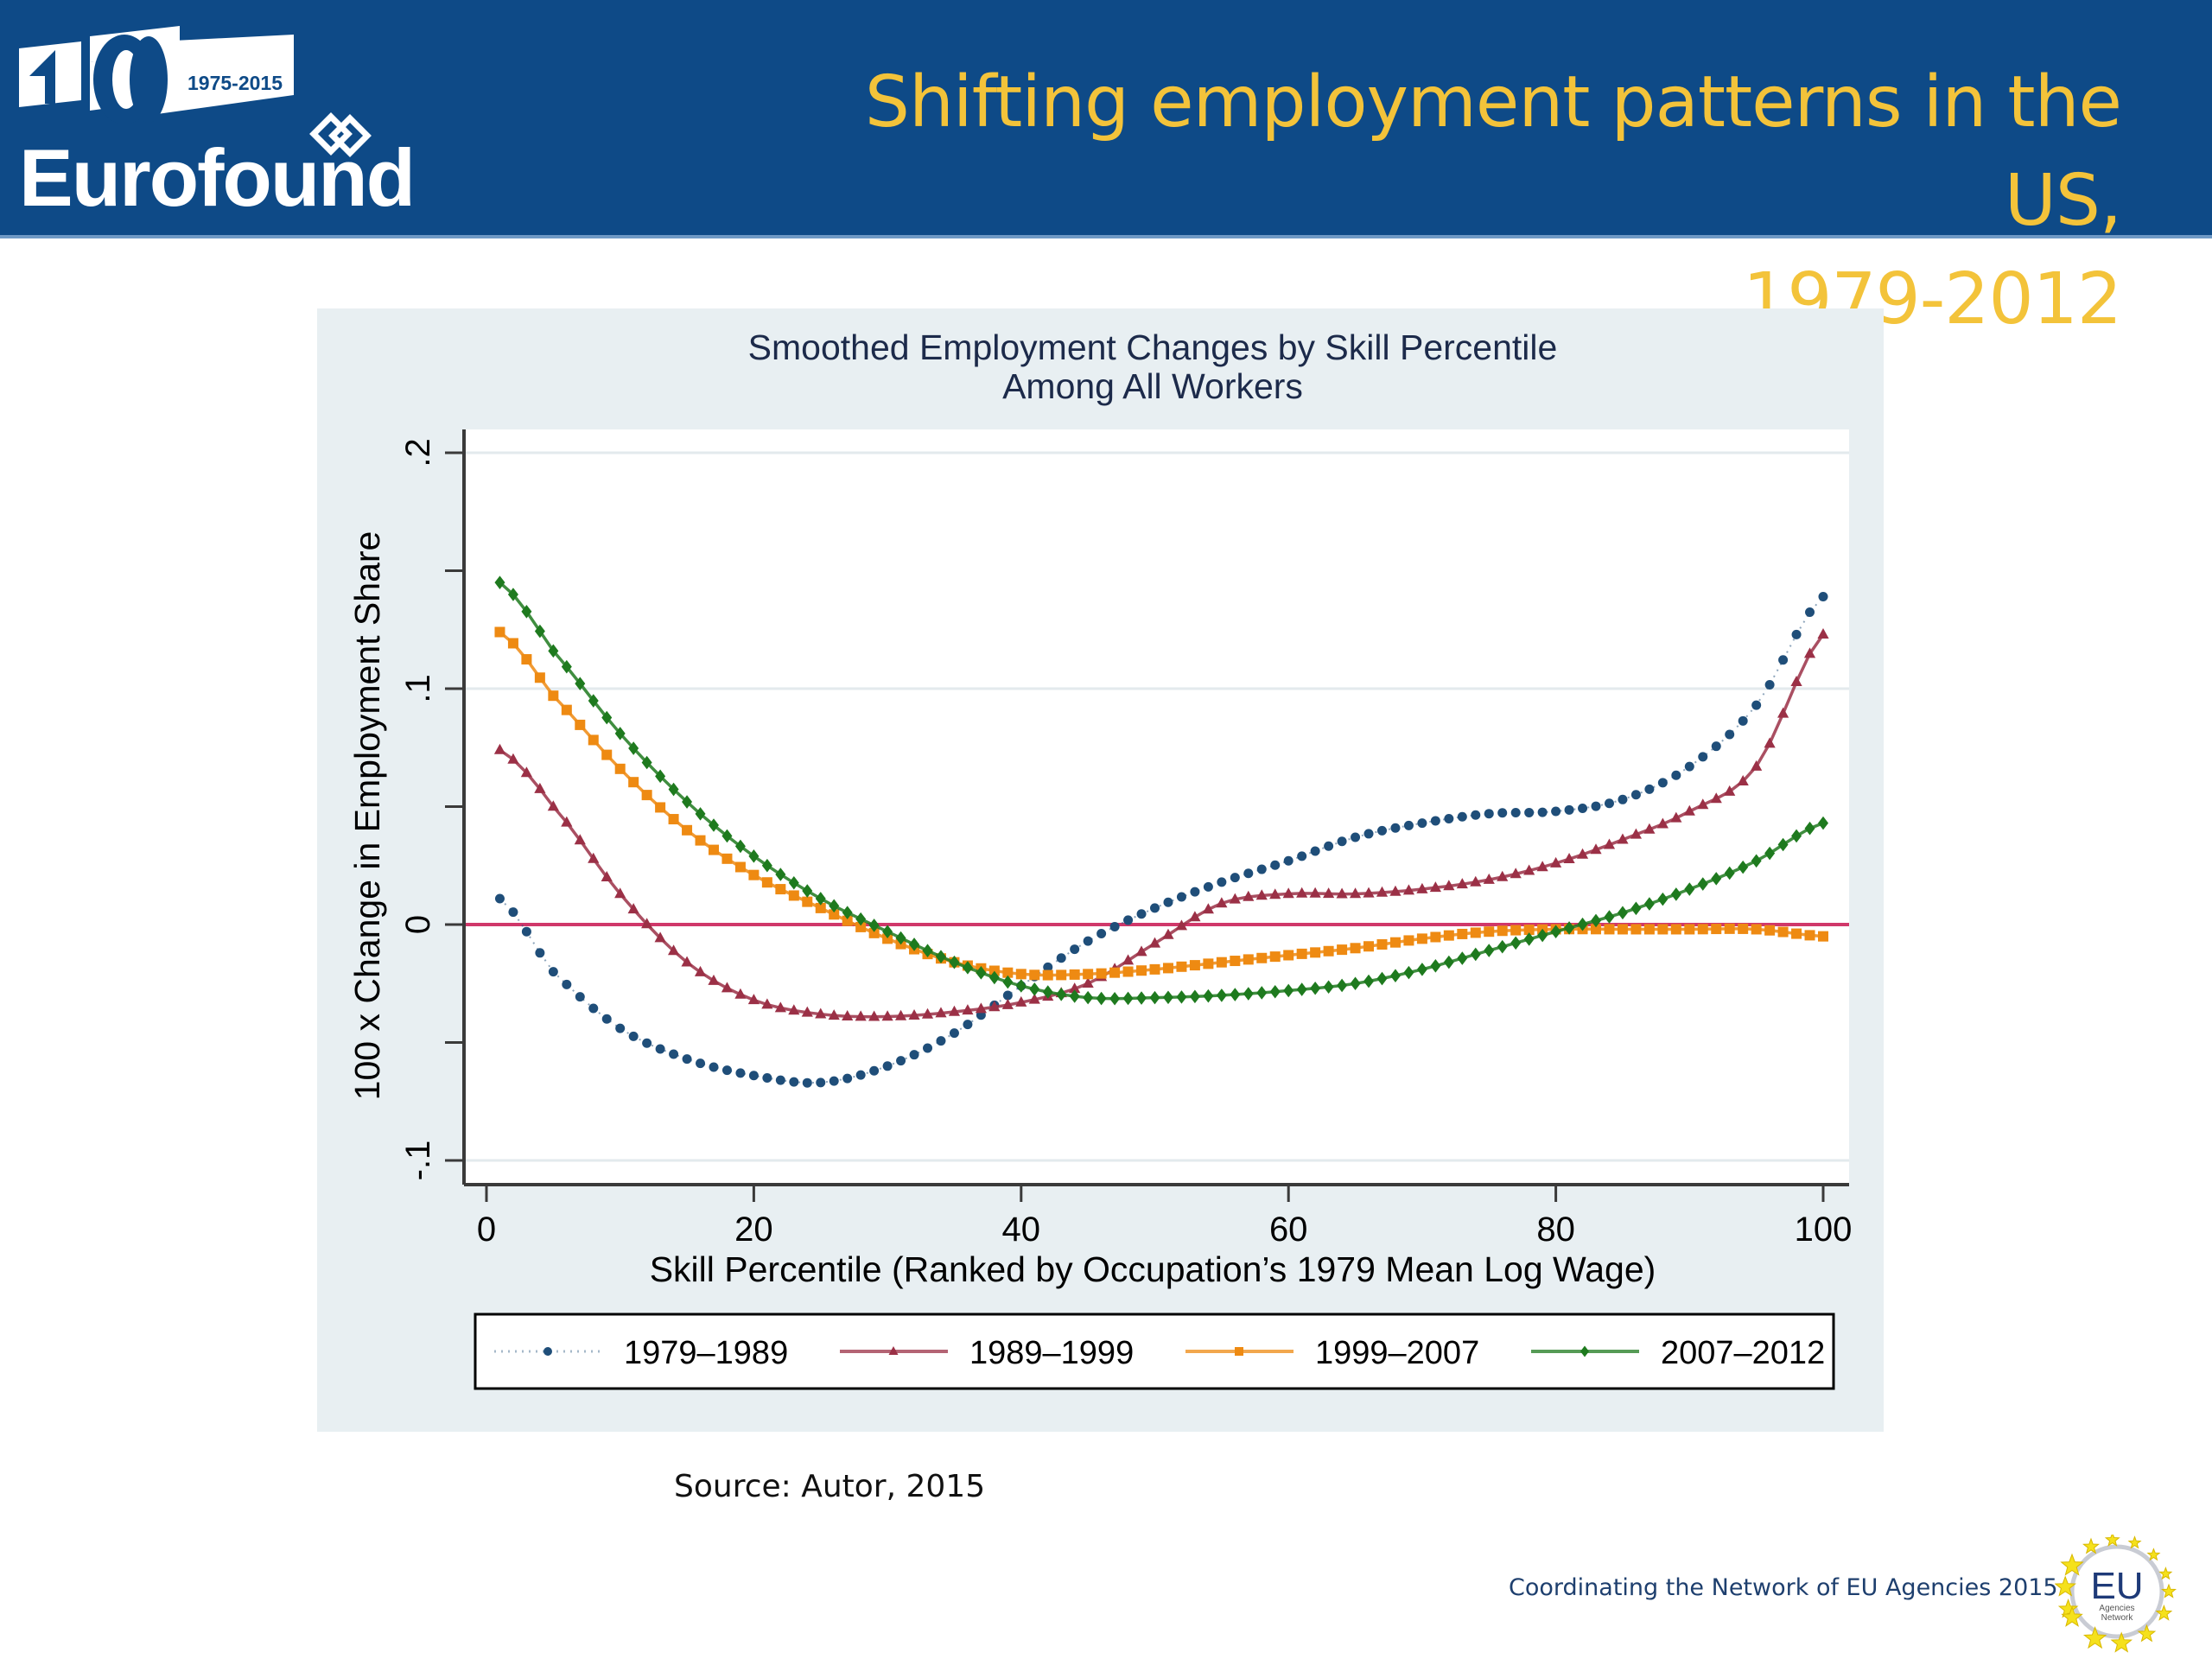 This screenshot has width=2212, height=1659. What do you see at coordinates (1397, 1353) in the screenshot?
I see `legend-label: 1999–2007` at bounding box center [1397, 1353].